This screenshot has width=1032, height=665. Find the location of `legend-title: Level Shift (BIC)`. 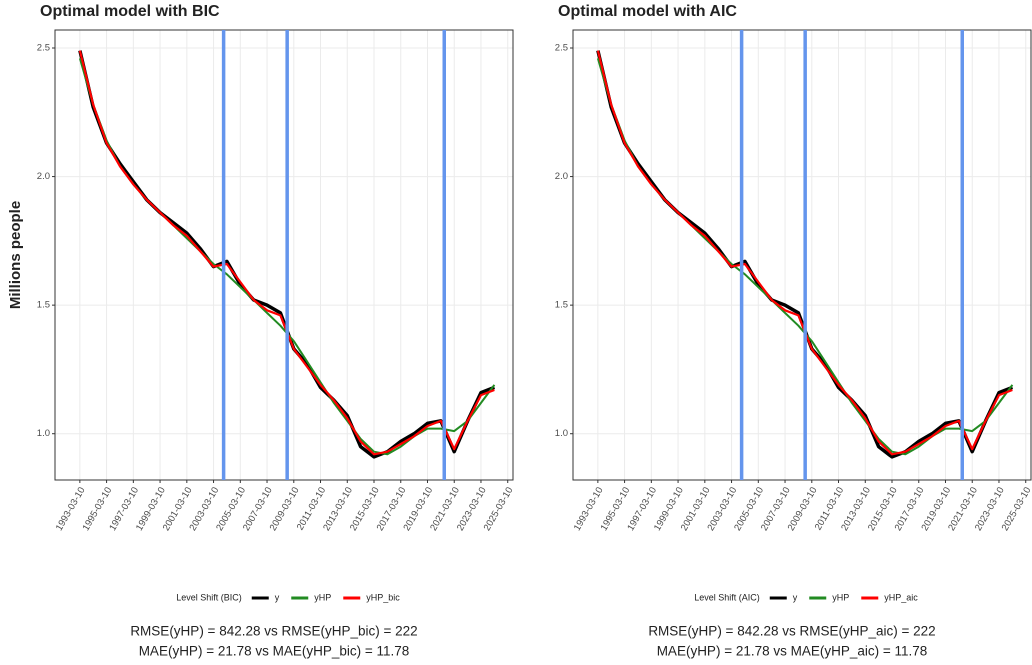

legend-title: Level Shift (BIC) is located at coordinates (209, 597).